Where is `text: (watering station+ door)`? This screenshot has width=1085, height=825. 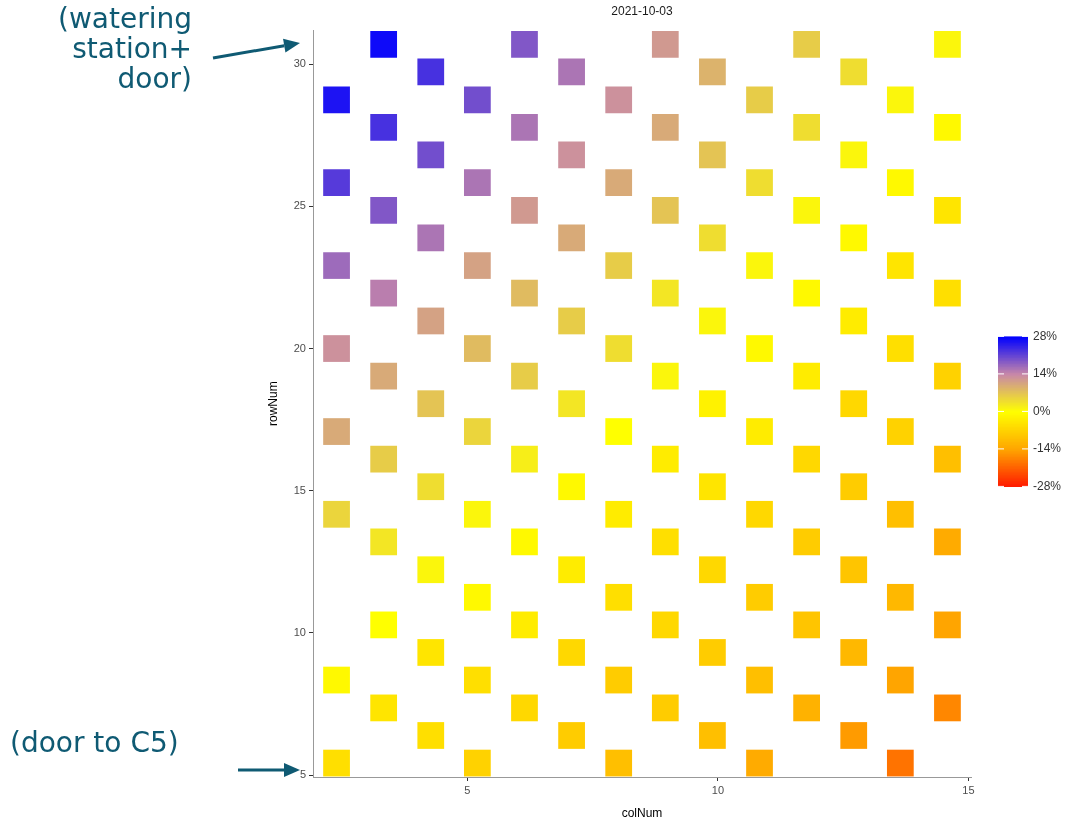 text: (watering station+ door) is located at coordinates (124, 49).